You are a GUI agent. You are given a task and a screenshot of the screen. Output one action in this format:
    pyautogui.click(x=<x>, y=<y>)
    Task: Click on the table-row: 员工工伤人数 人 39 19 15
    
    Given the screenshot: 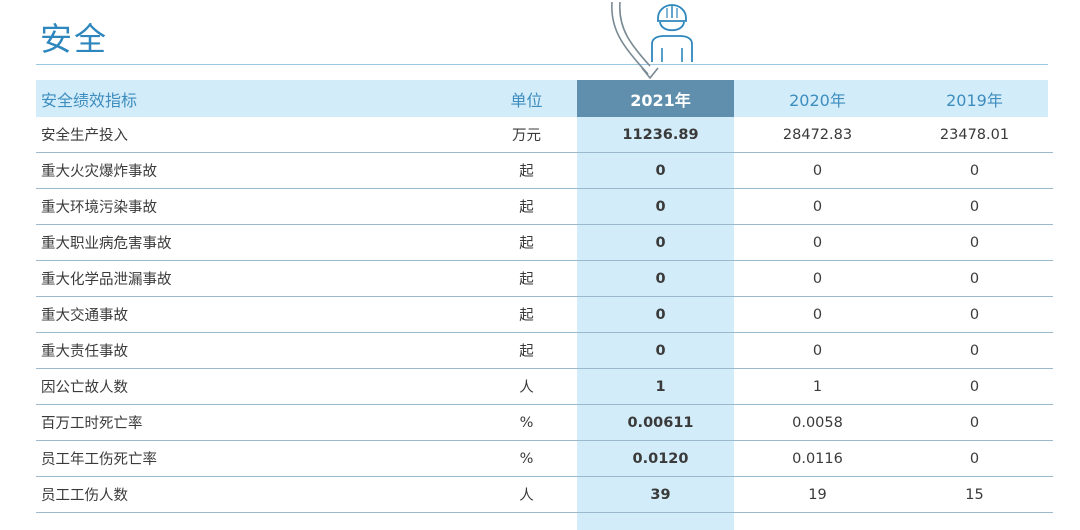 What is the action you would take?
    pyautogui.click(x=544, y=494)
    